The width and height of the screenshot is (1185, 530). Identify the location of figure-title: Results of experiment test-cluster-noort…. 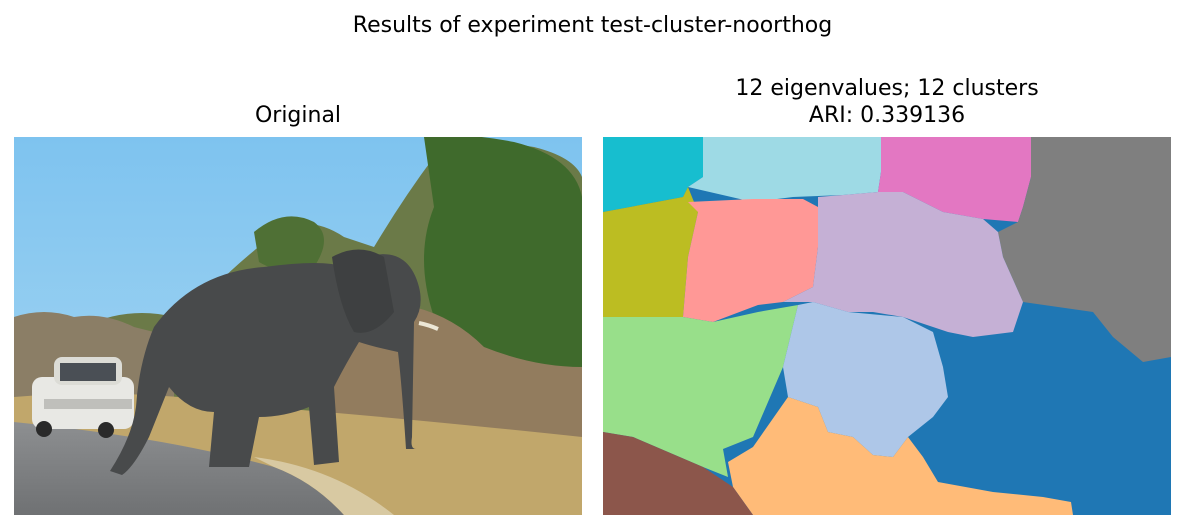
(592, 25).